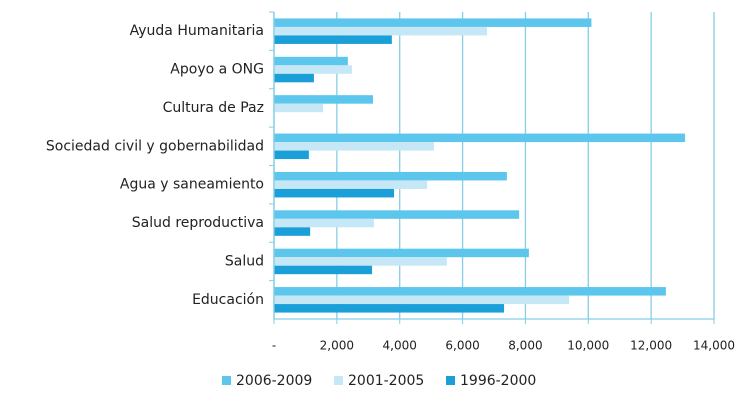 The width and height of the screenshot is (738, 403). What do you see at coordinates (155, 146) in the screenshot?
I see `y-tick-label: Sociedad civil y gobernabilidad` at bounding box center [155, 146].